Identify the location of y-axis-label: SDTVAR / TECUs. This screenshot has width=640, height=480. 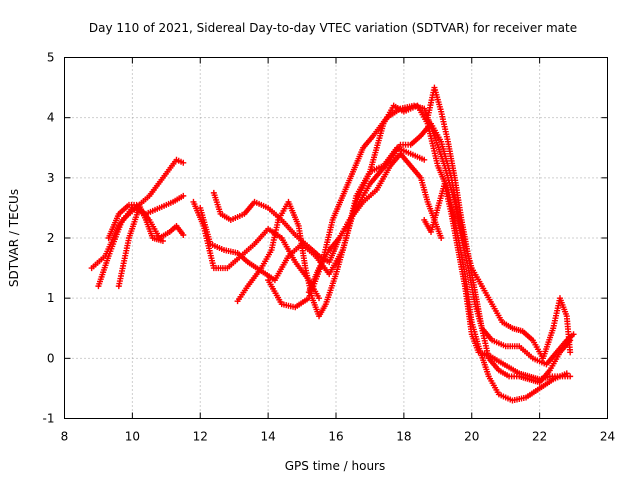
(14, 238).